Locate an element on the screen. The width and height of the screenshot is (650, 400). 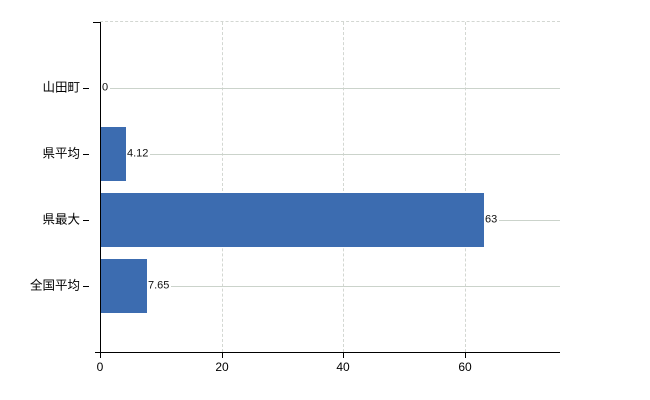
category-label: 山田町 is located at coordinates (61, 87).